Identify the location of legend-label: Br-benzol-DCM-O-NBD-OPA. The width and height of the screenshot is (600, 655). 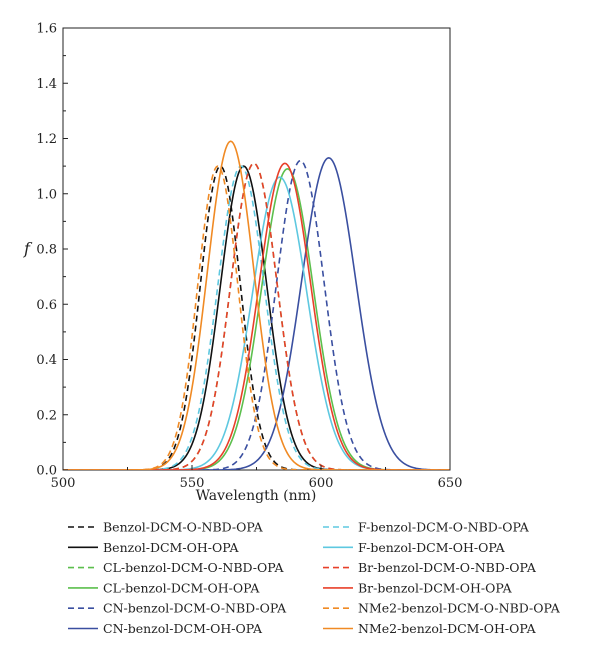
(447, 567).